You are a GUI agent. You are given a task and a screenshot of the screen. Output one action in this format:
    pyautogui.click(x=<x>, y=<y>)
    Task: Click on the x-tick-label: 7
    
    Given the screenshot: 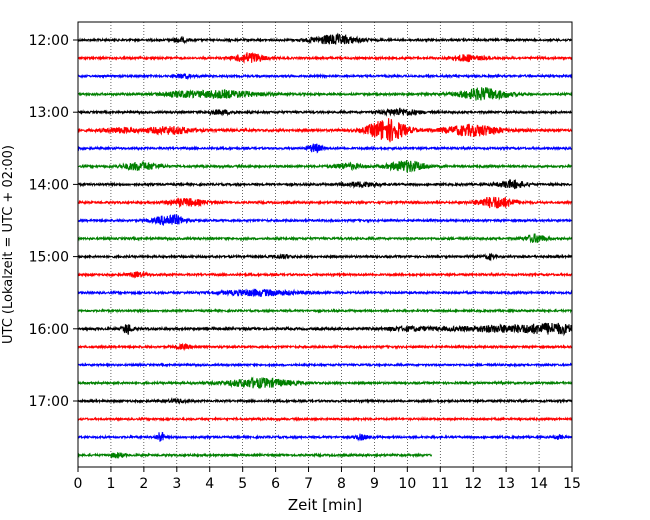 What is the action you would take?
    pyautogui.click(x=308, y=484)
    